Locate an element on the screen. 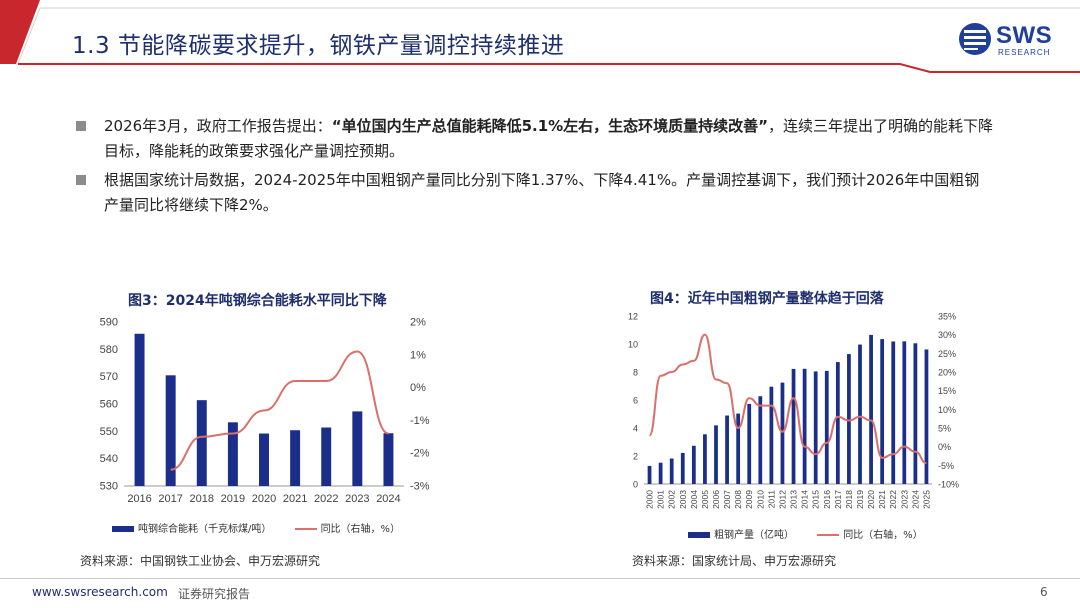 This screenshot has height=608, width=1080. y-right-tick-label: -2% is located at coordinates (420, 454).